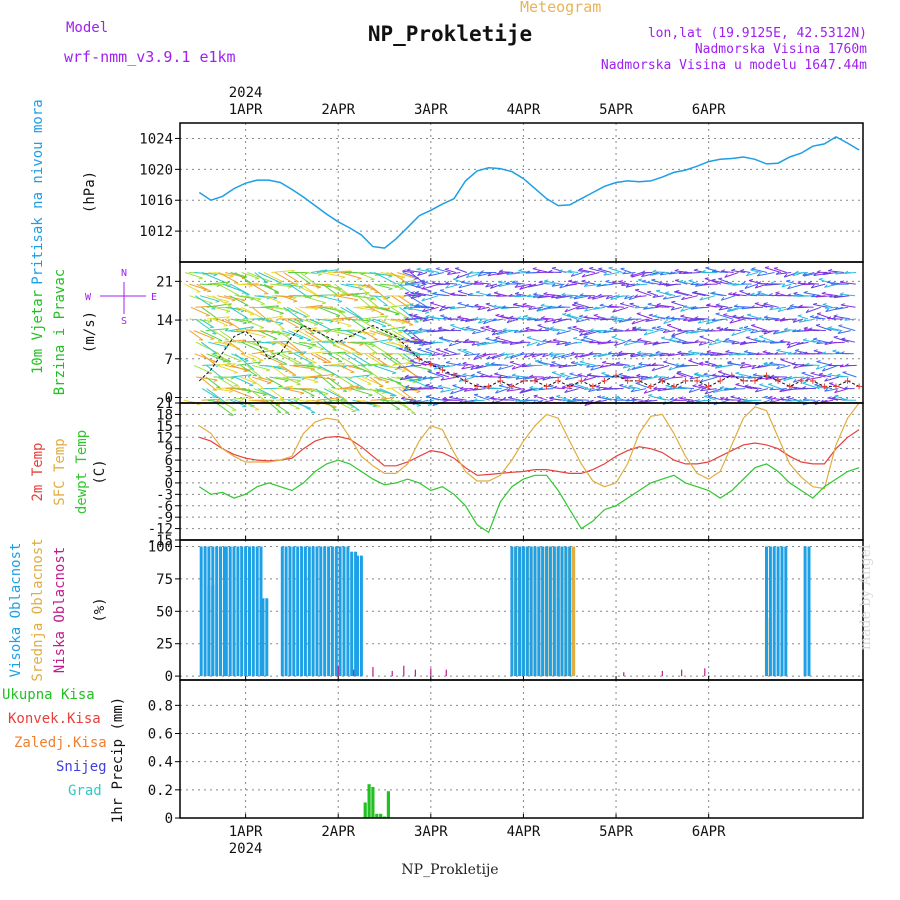 The height and width of the screenshot is (900, 900). I want to click on compass-west: W, so click(88, 297).